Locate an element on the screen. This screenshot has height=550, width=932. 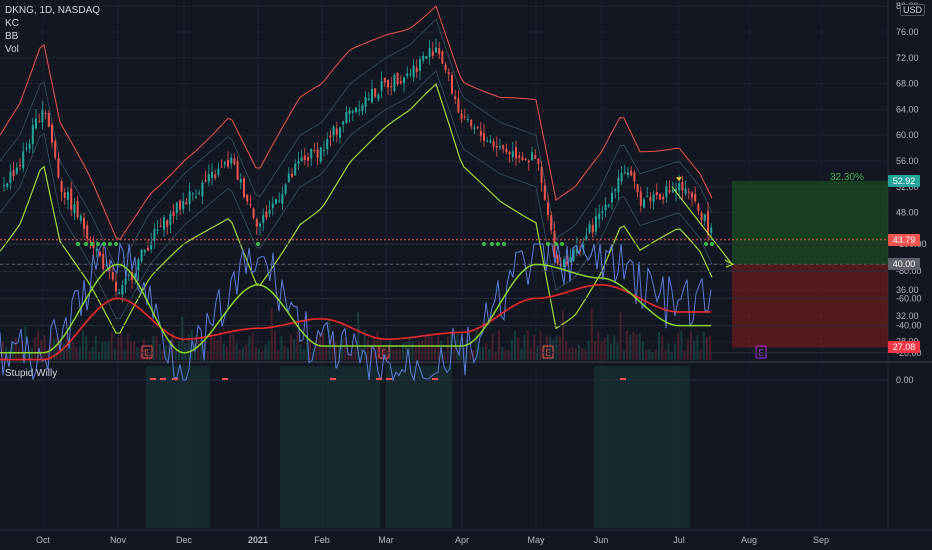
time-tick-6: Apr is located at coordinates (462, 540).